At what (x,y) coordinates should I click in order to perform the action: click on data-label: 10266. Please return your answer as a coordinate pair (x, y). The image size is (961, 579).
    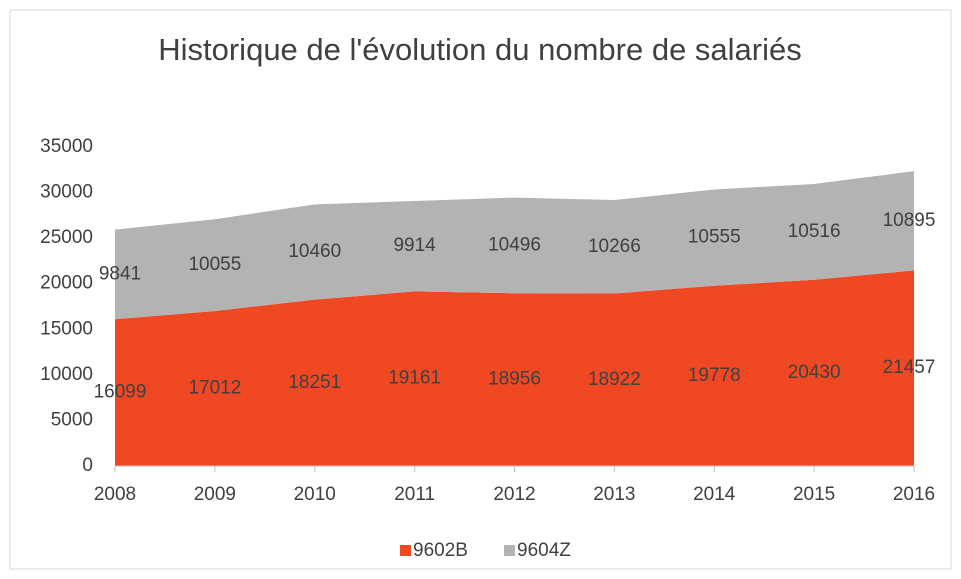
    Looking at the image, I should click on (614, 246).